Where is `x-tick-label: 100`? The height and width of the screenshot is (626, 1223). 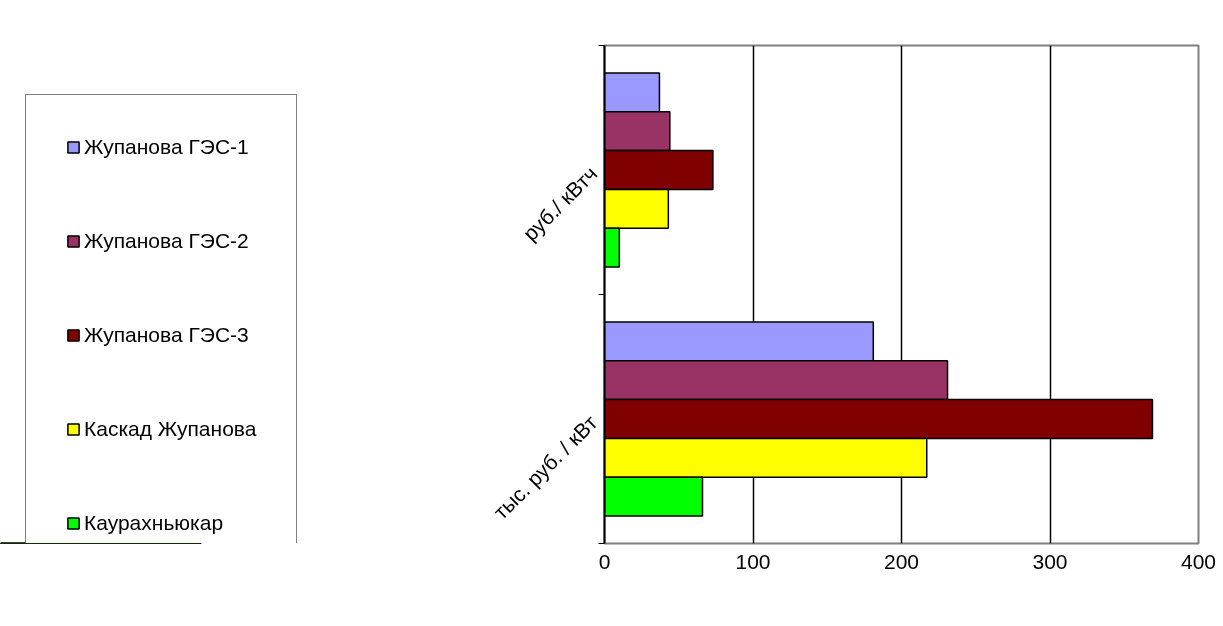 x-tick-label: 100 is located at coordinates (753, 561).